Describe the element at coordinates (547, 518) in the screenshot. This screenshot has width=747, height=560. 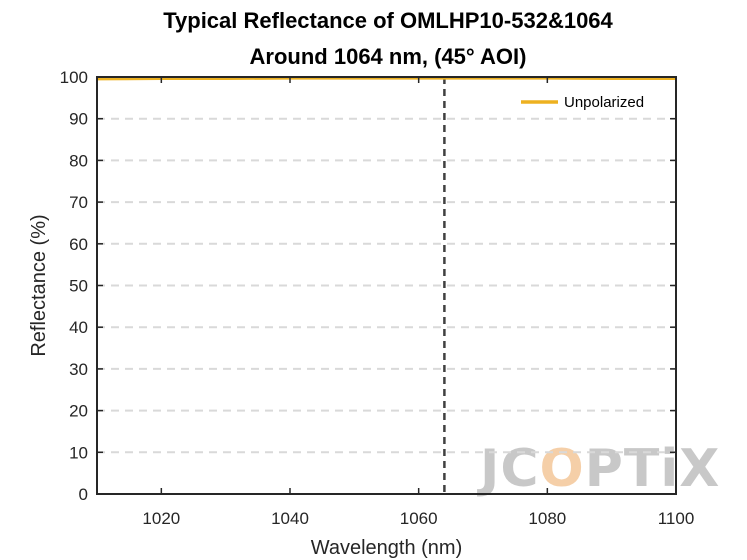
I see `x-tick-label-1080: 1080` at that location.